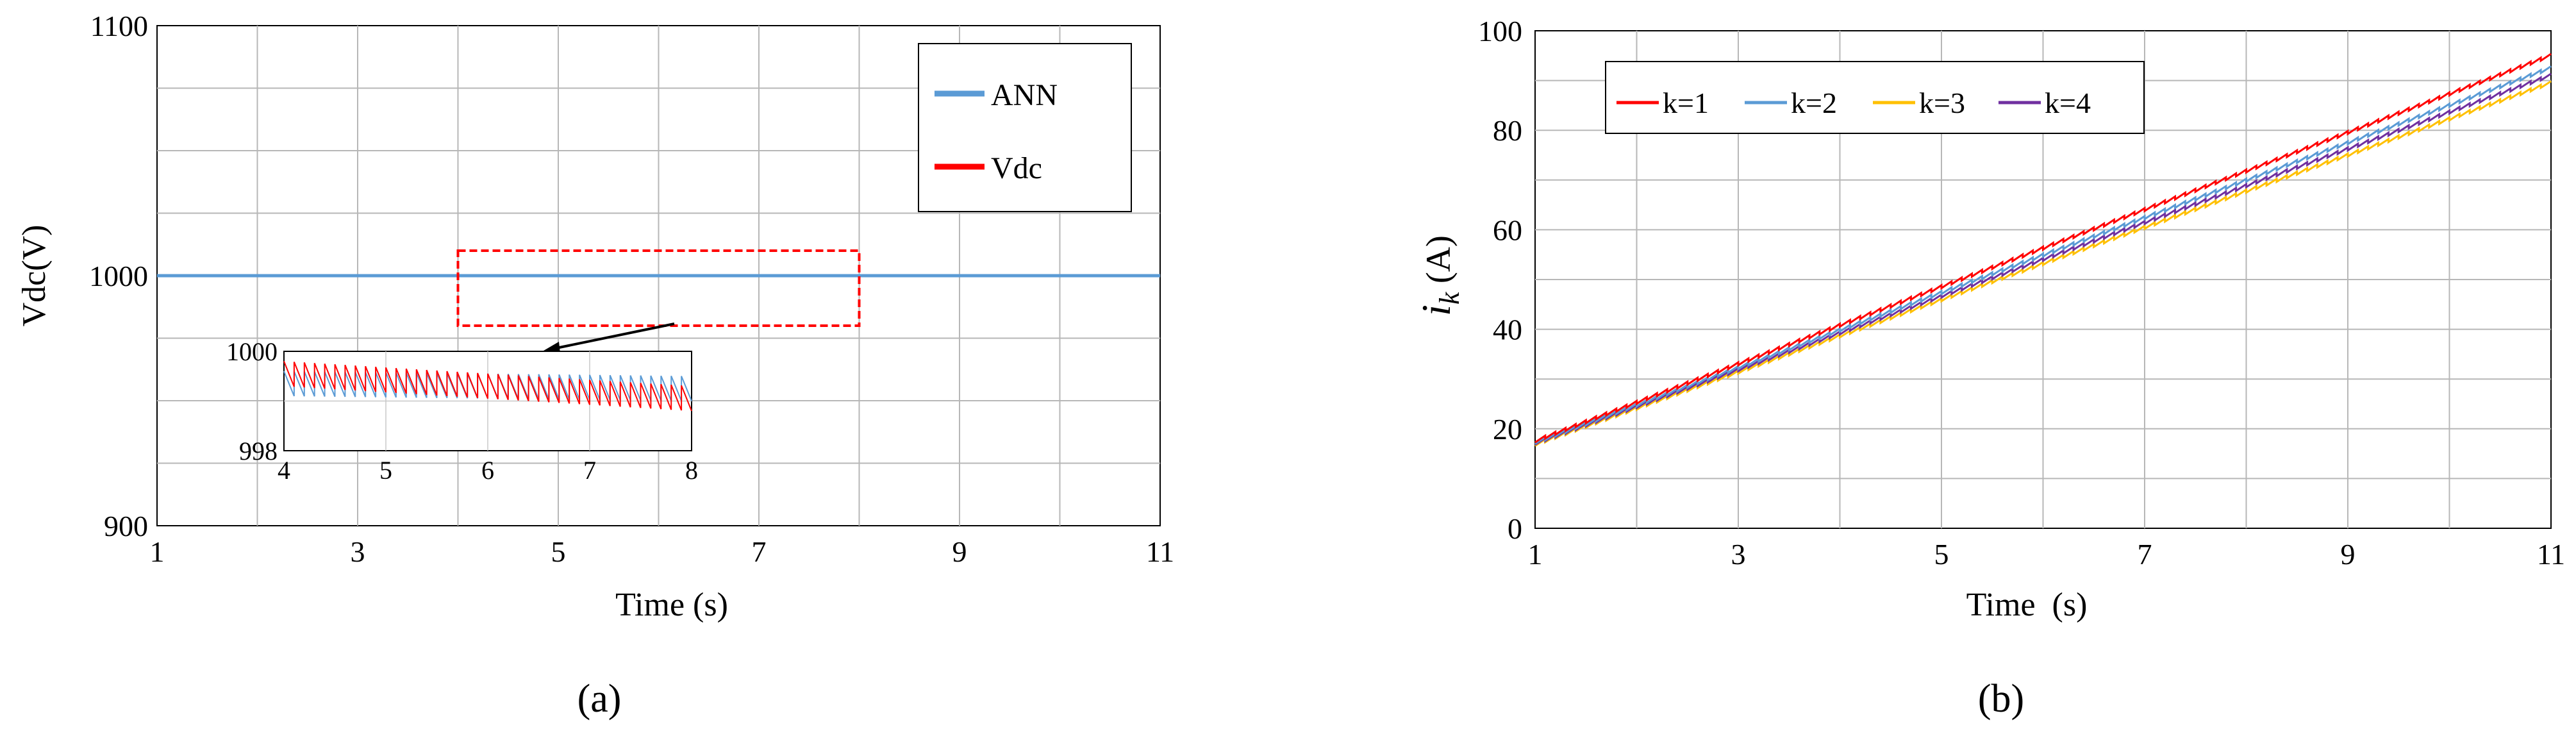 The image size is (2576, 736). I want to click on chart-b-legend-label-k1: k=1, so click(1686, 103).